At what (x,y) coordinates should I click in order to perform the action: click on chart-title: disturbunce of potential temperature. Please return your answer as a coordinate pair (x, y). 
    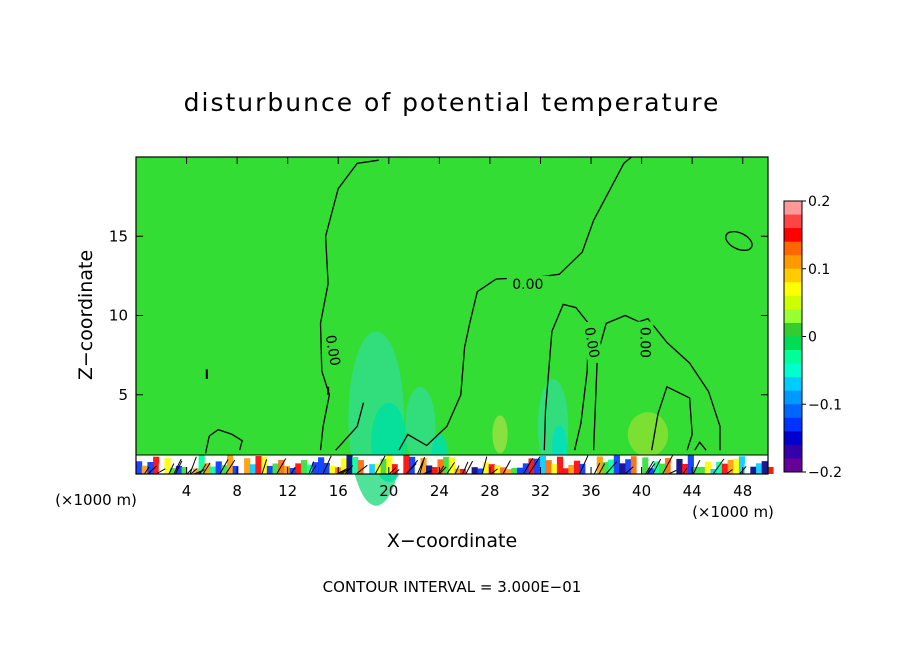
    Looking at the image, I should click on (452, 102).